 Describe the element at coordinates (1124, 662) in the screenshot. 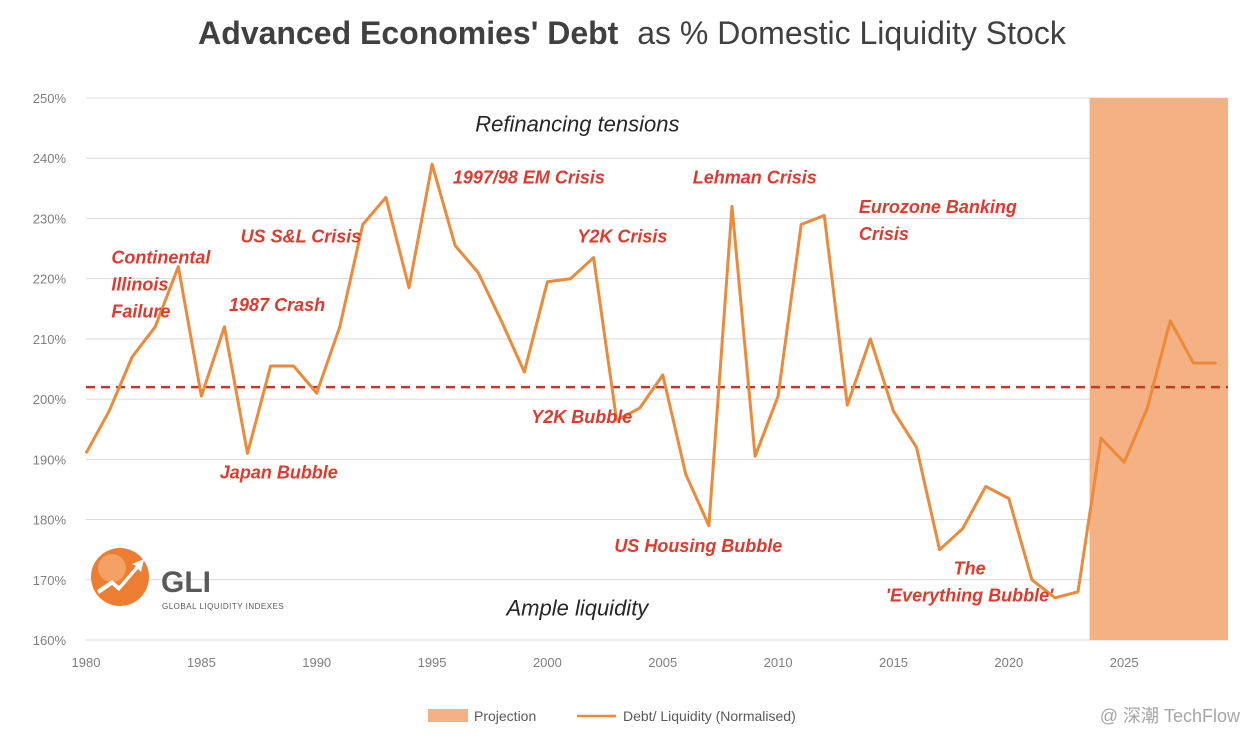

I see `x-tick-label: 2025` at that location.